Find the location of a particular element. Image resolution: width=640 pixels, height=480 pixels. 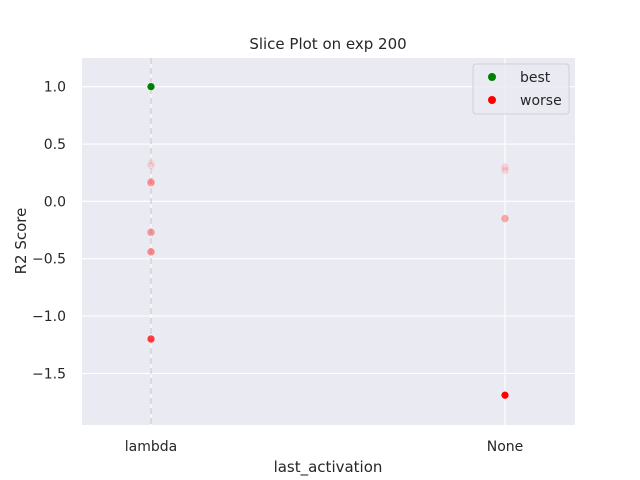

x-tick-label: lambda is located at coordinates (151, 447).